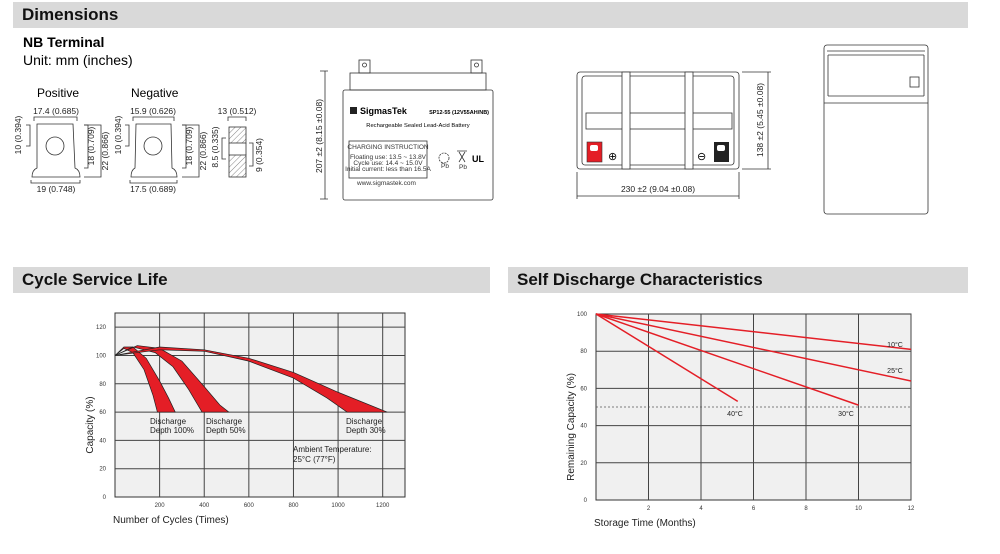 This screenshot has height=554, width=1000. What do you see at coordinates (583, 464) in the screenshot?
I see `discharge-y-tick-label: 20` at bounding box center [583, 464].